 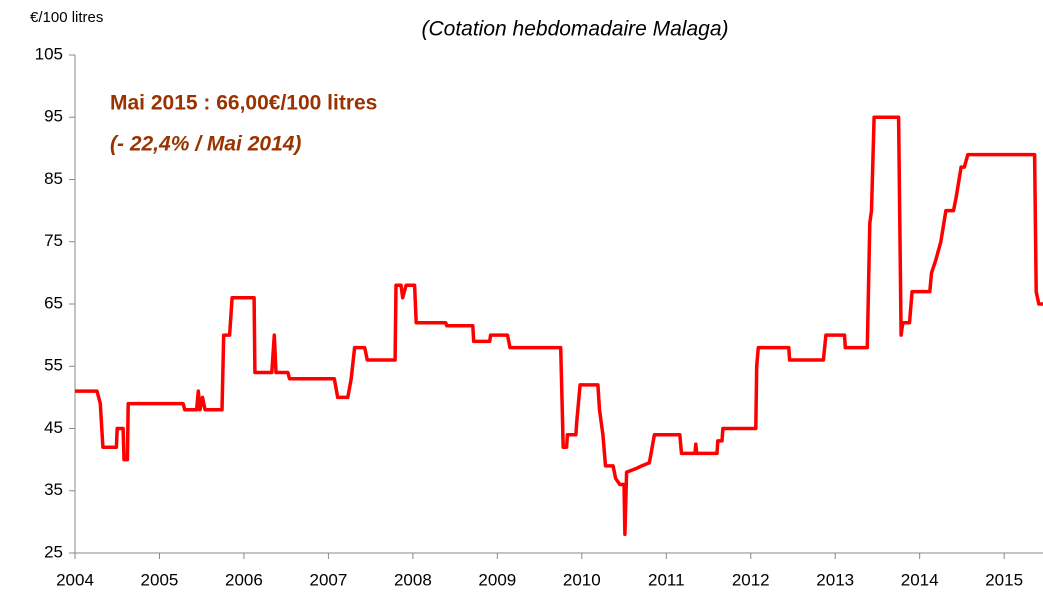 What do you see at coordinates (53, 178) in the screenshot?
I see `y-tick-label: 85` at bounding box center [53, 178].